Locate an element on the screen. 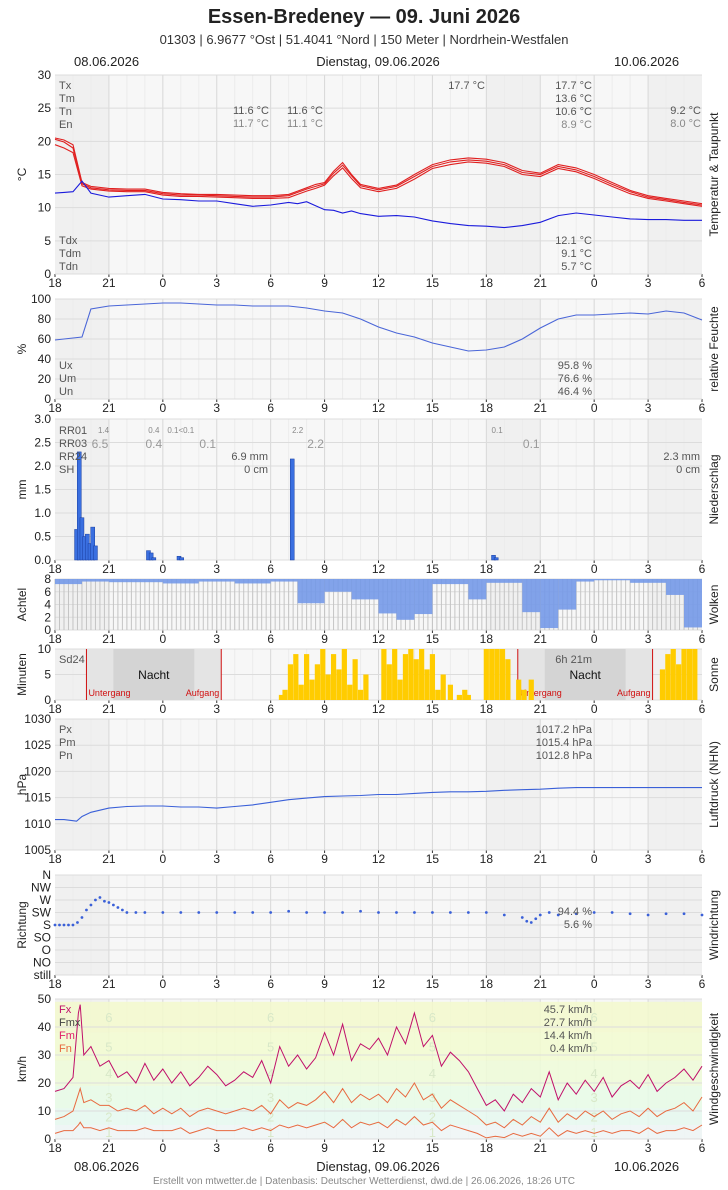 This screenshot has height=1190, width=728. wind_speed-legend-value: 14.4 km/h is located at coordinates (568, 1036).